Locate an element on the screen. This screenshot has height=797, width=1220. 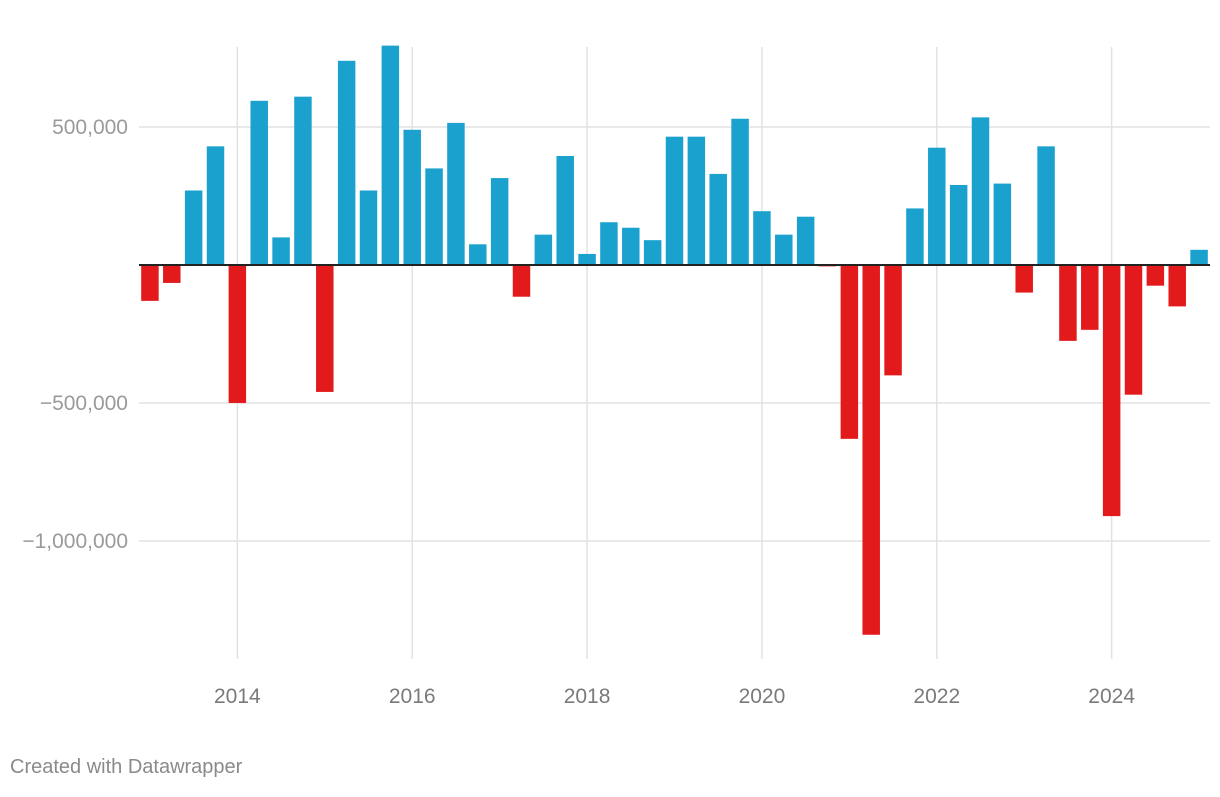
y-tick-label: −1,000,000 is located at coordinates (75, 541).